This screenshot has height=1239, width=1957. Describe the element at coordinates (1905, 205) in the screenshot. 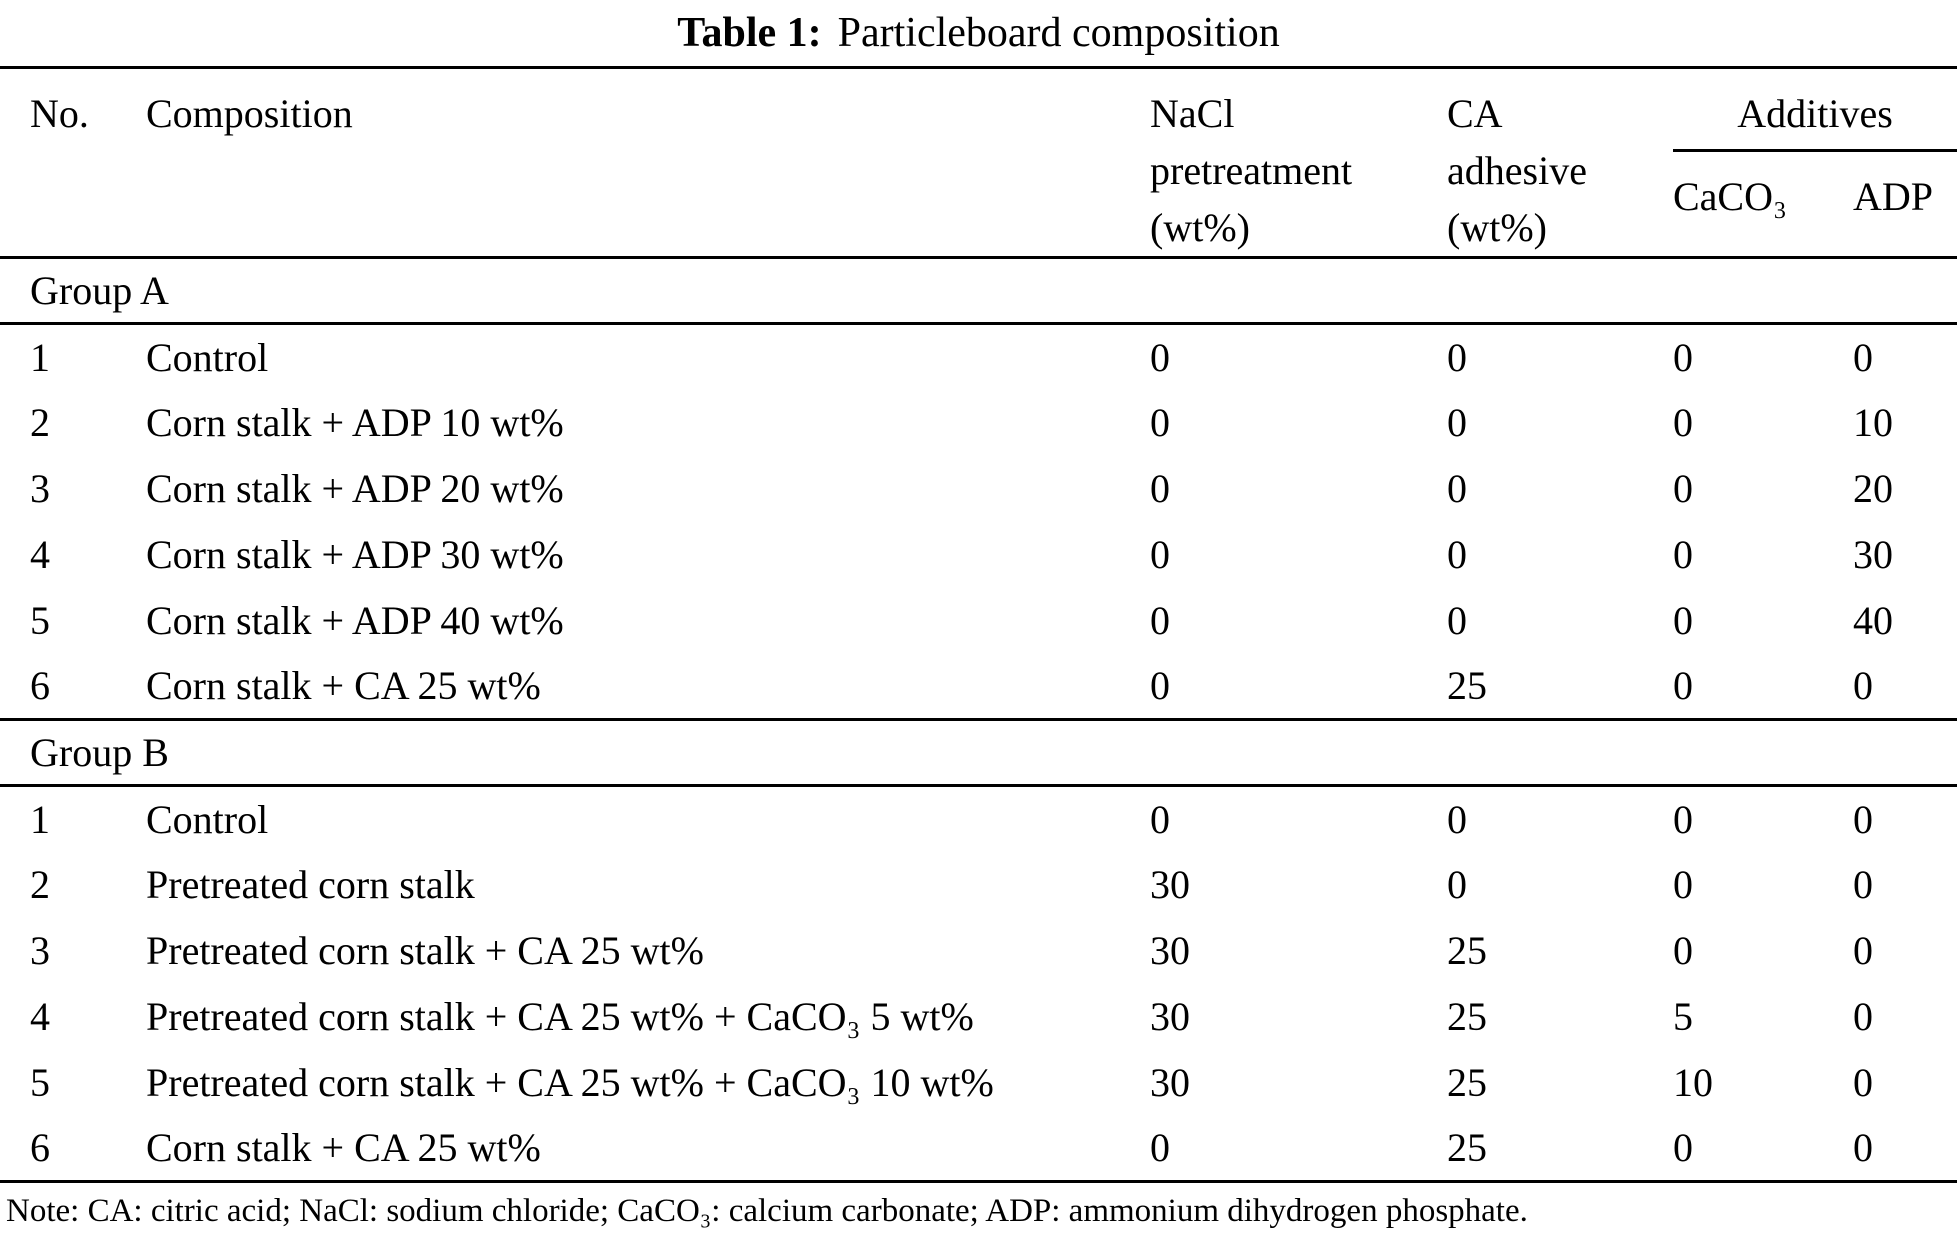

I see `column-header-adp: ADP` at that location.